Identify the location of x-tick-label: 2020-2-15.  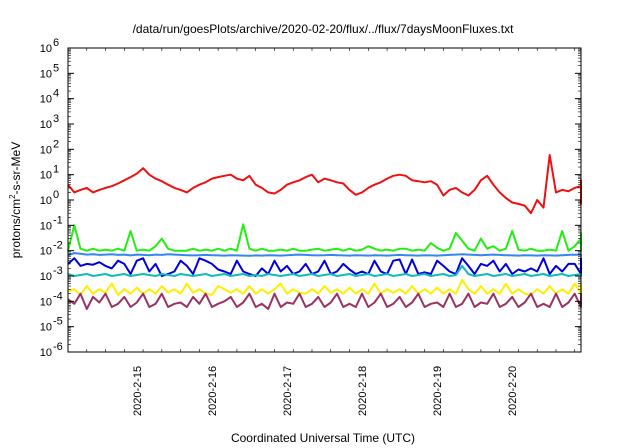
(138, 391).